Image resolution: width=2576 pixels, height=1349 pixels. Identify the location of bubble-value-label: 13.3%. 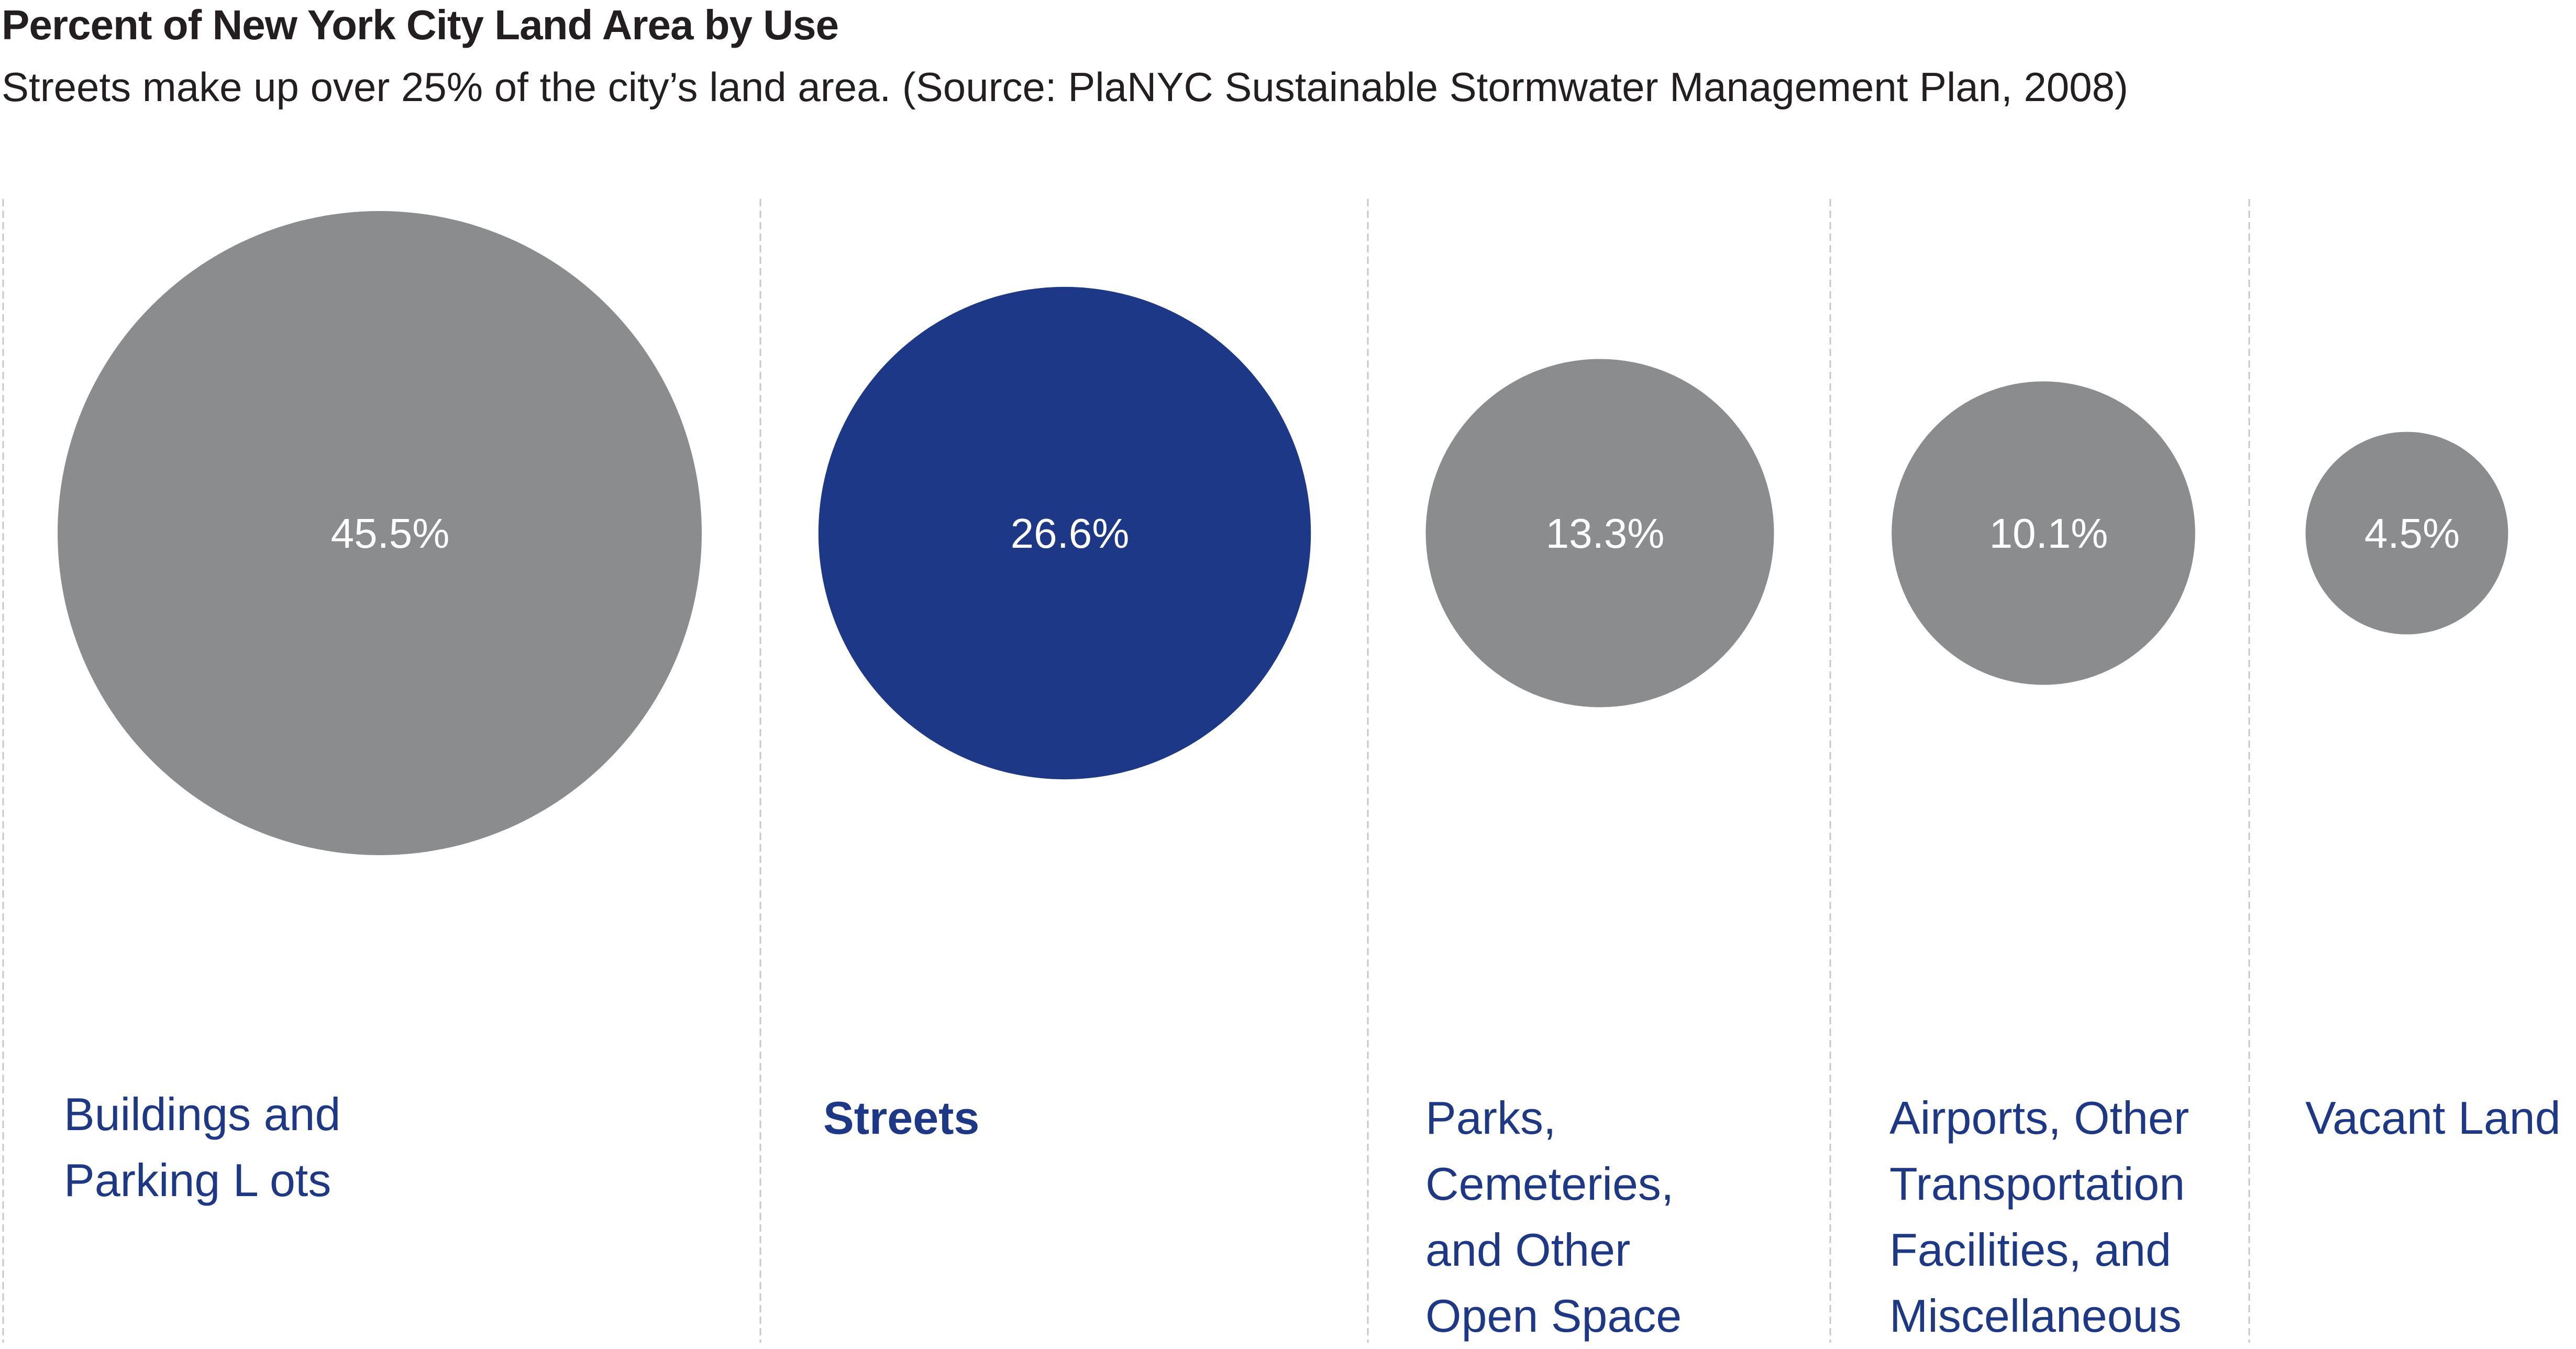
(1605, 533).